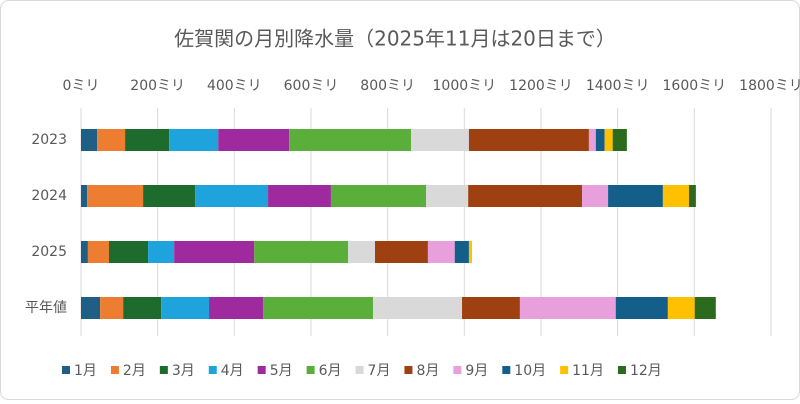 Image resolution: width=800 pixels, height=404 pixels. What do you see at coordinates (379, 371) in the screenshot?
I see `legend-label: 7月` at bounding box center [379, 371].